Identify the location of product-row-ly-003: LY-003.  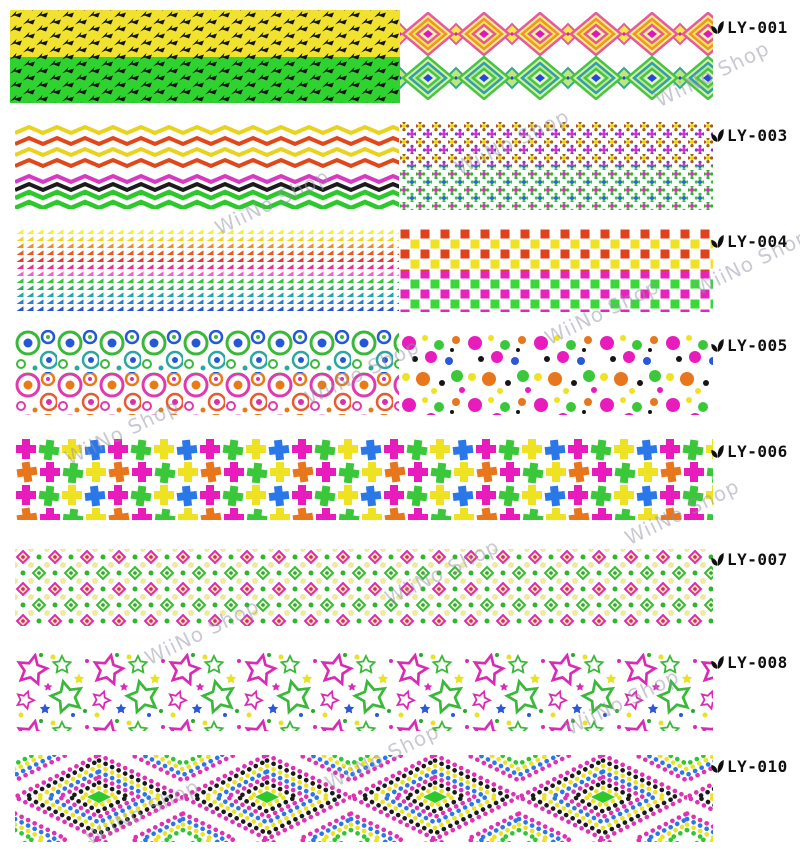
(400, 166).